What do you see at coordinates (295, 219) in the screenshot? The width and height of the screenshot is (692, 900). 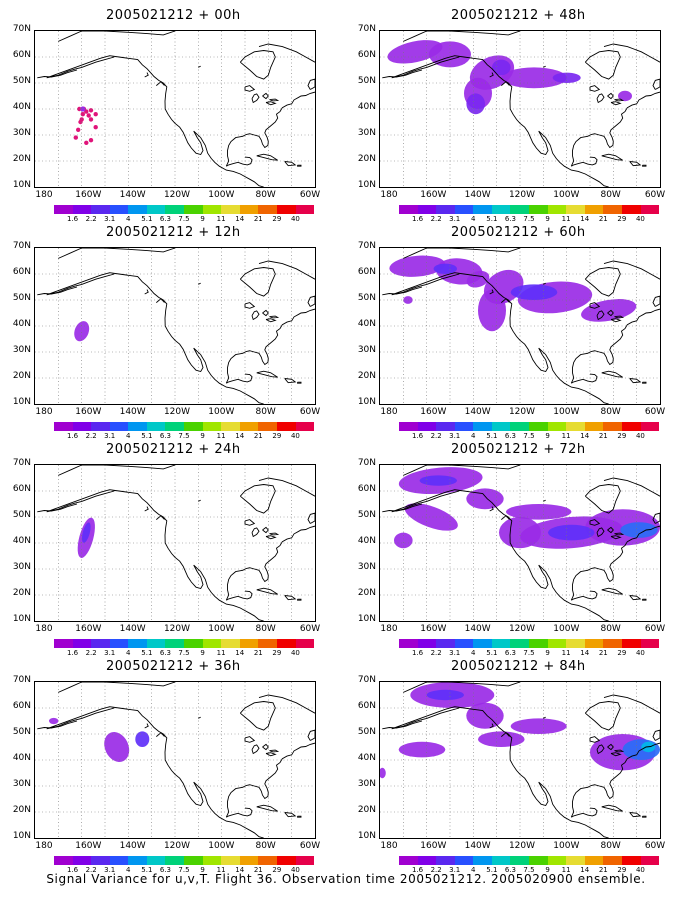 I see `colorbar-label: 40` at bounding box center [295, 219].